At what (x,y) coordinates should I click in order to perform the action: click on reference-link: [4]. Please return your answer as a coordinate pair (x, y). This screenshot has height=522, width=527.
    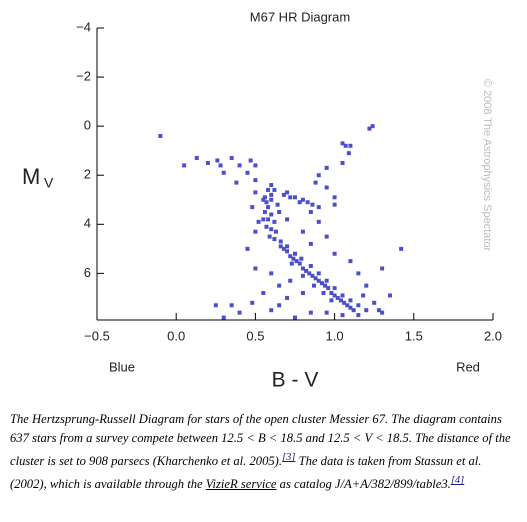
    Looking at the image, I should click on (457, 481).